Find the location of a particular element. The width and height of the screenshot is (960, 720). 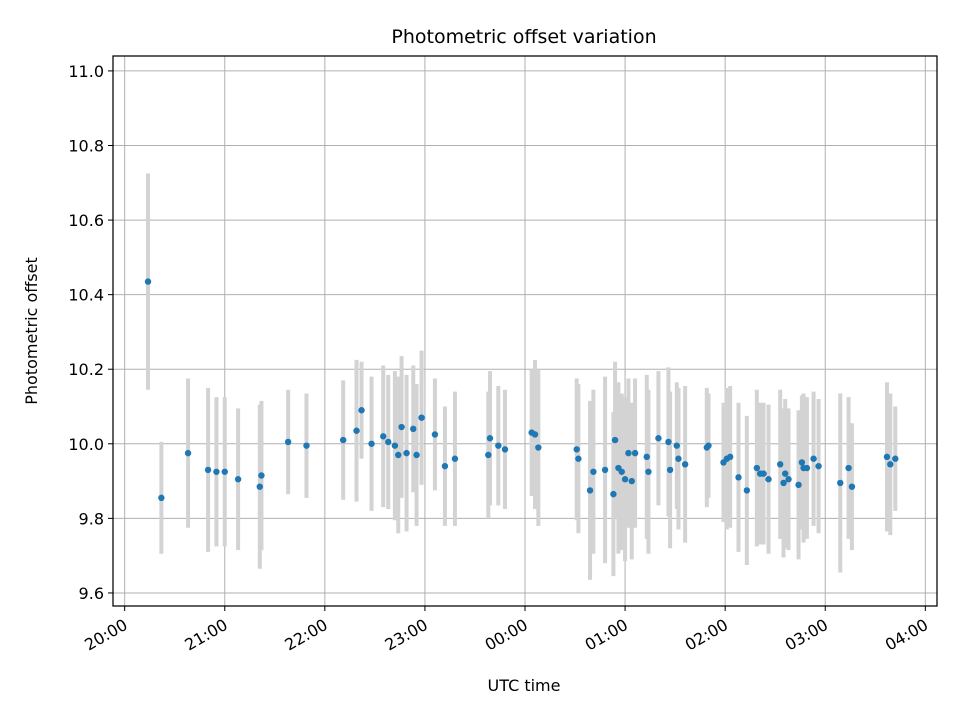

y-tick-label: 10.2 is located at coordinates (86, 369).